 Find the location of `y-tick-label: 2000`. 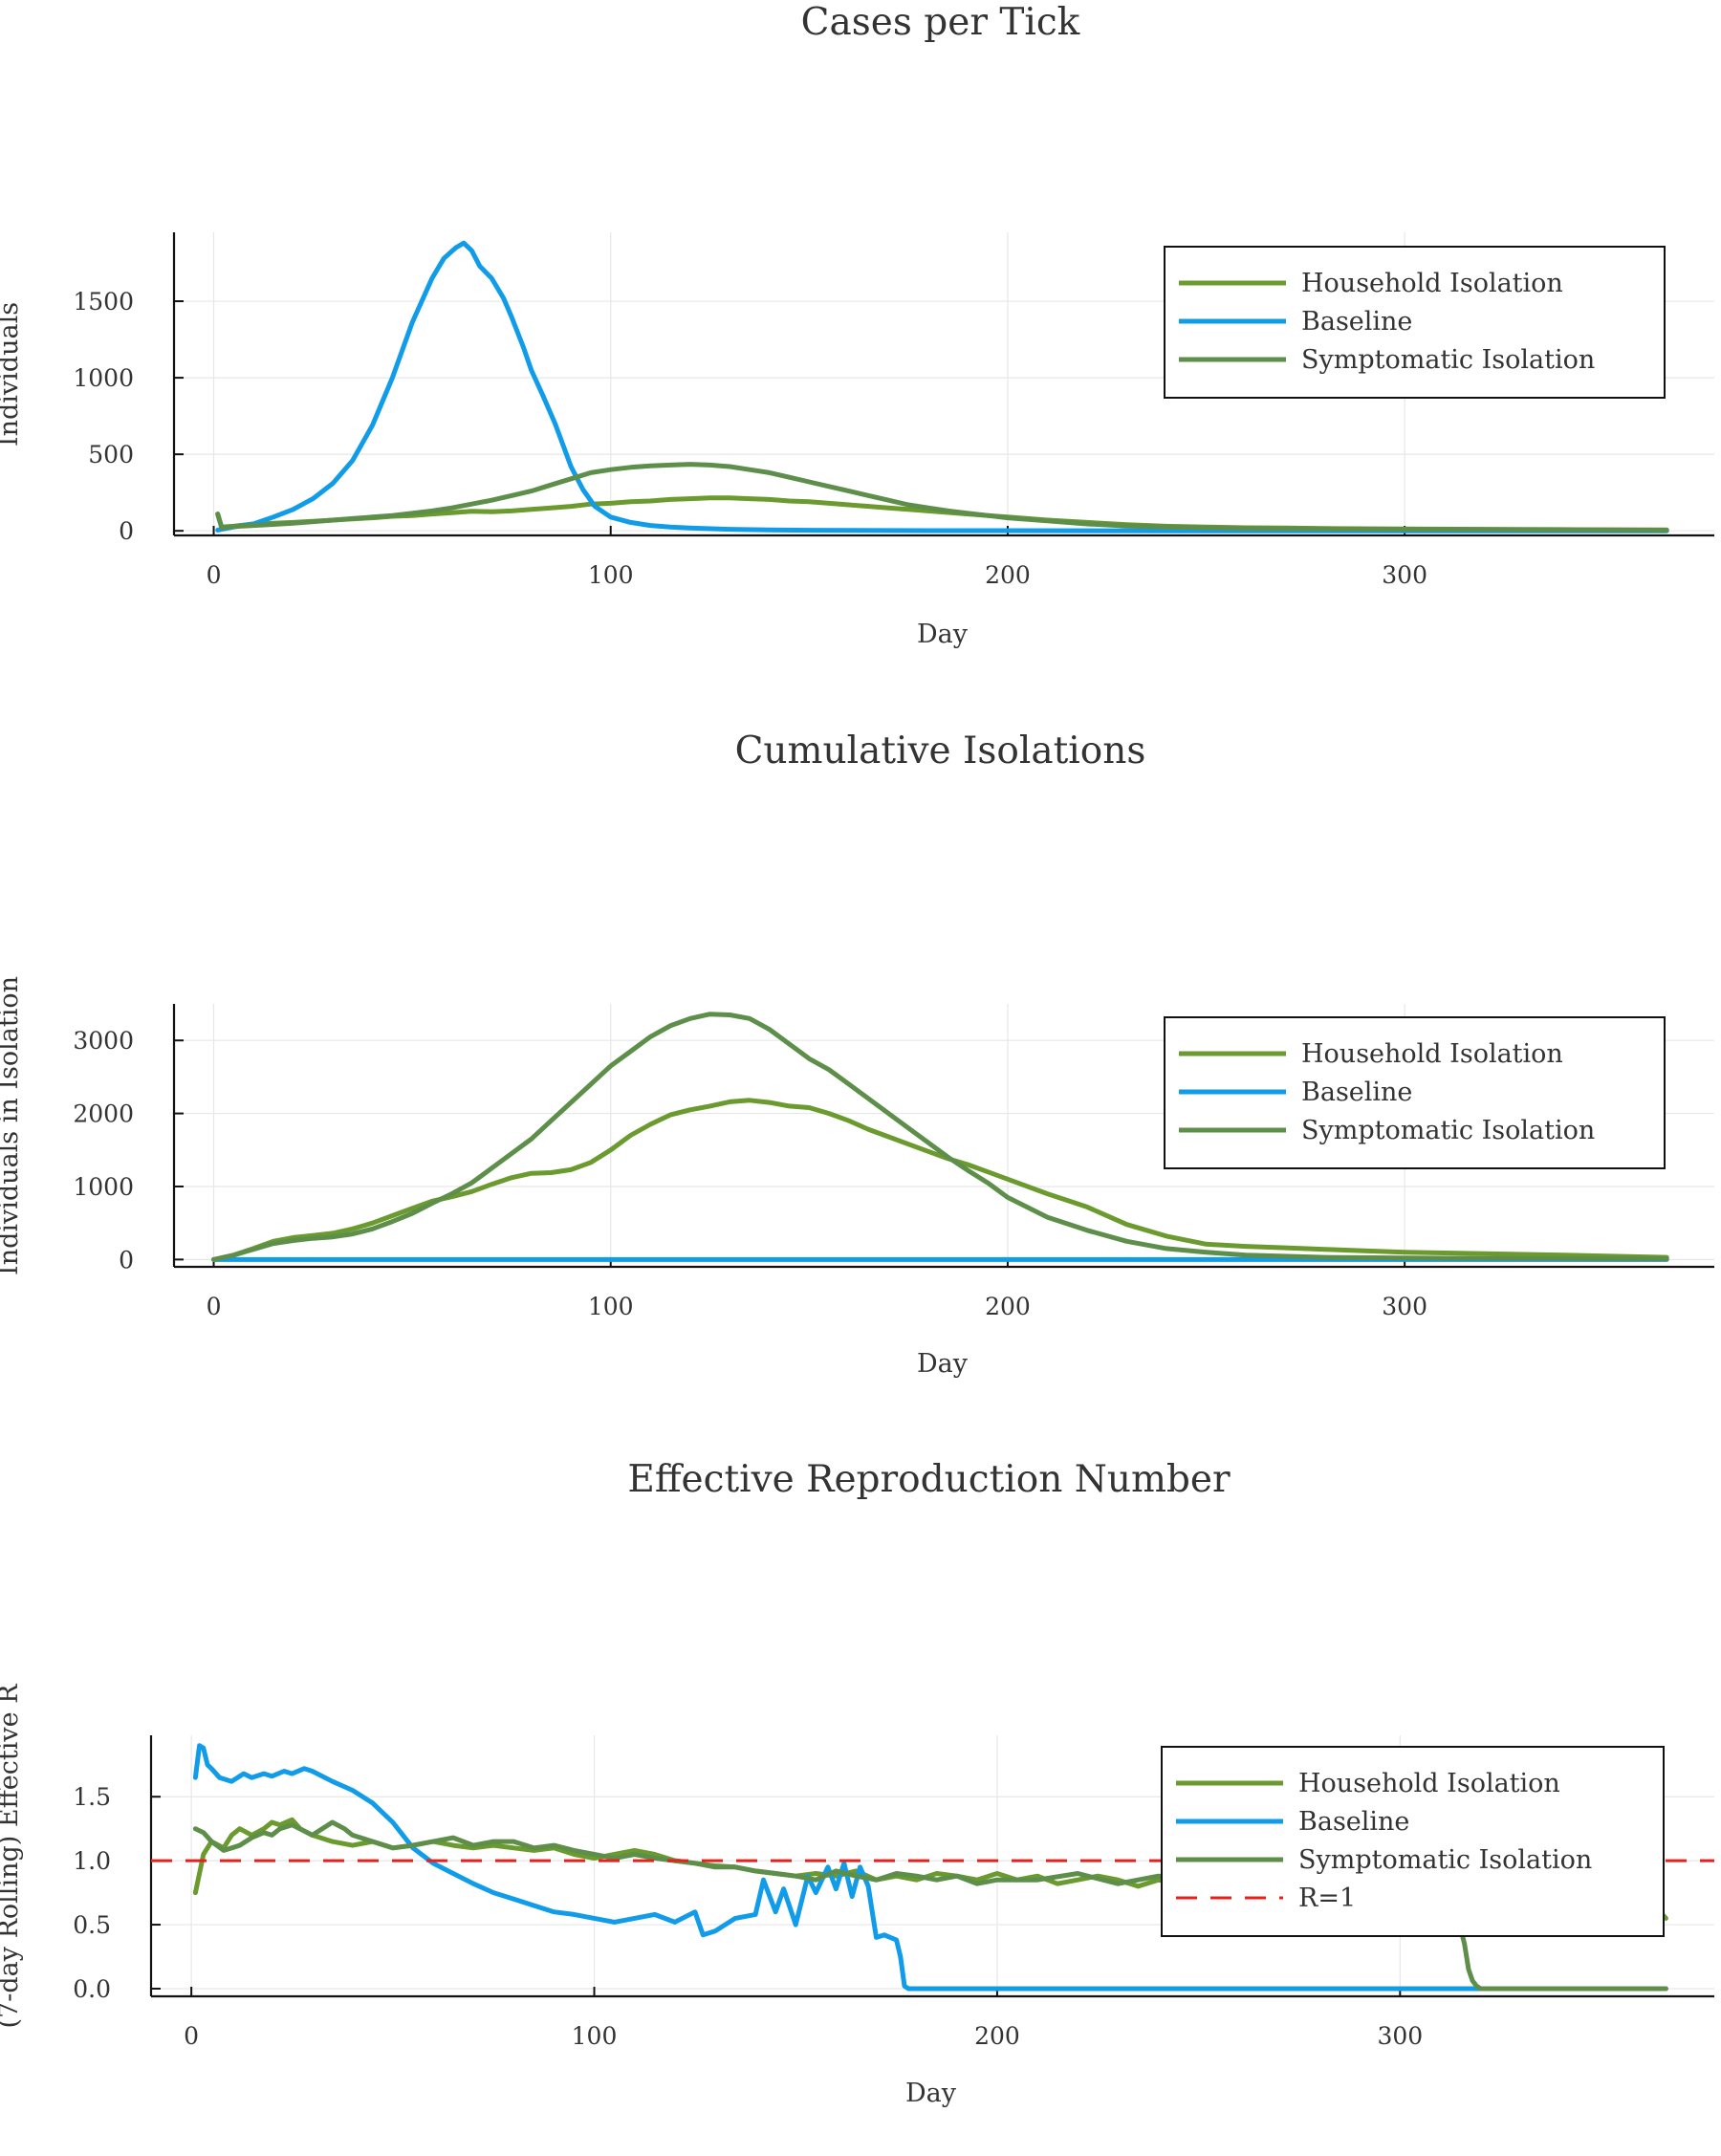

y-tick-label: 2000 is located at coordinates (103, 1114).